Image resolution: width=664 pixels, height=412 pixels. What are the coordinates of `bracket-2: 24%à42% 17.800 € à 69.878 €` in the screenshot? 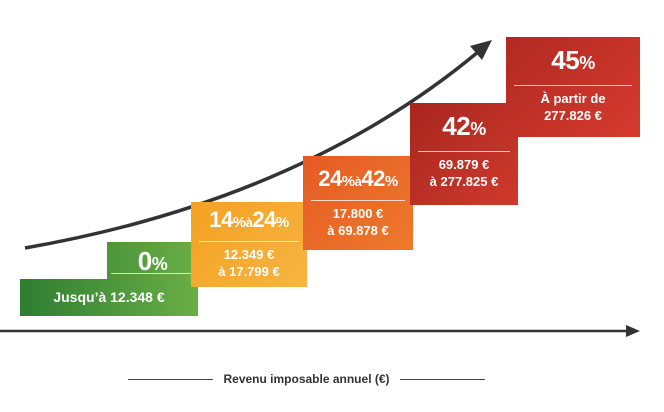 It's located at (358, 203).